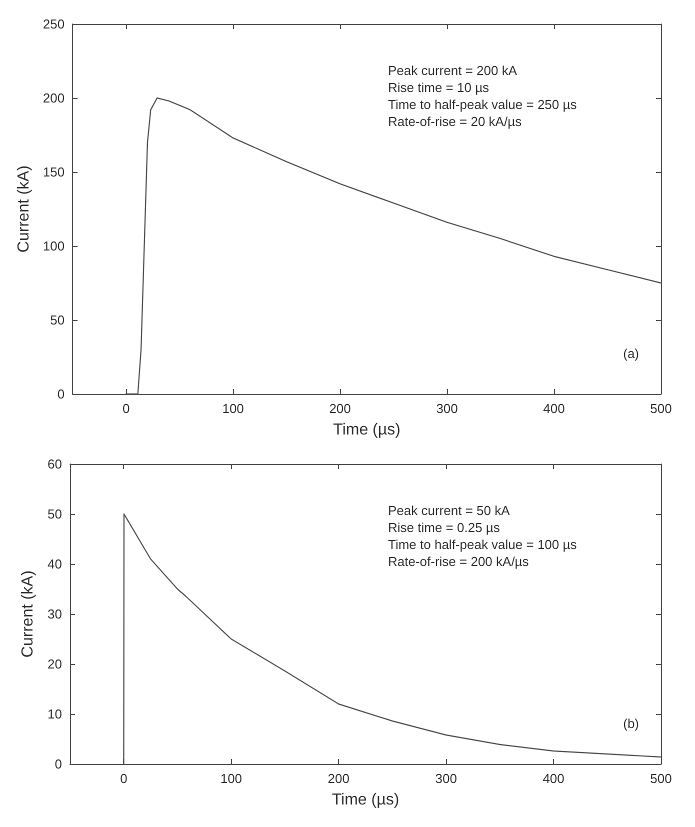 This screenshot has height=827, width=695. Describe the element at coordinates (55, 564) in the screenshot. I see `y-tick-label: 40` at that location.